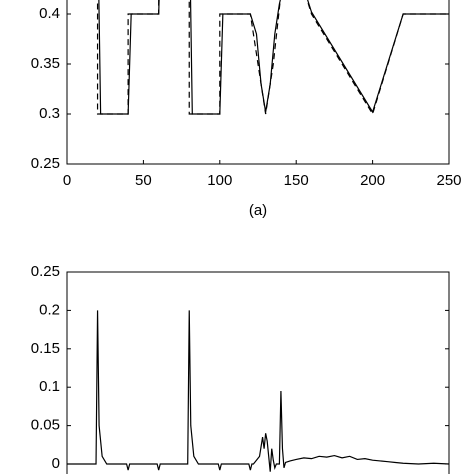 This screenshot has width=474, height=474. I want to click on y-tick-label: 0.15, so click(45, 348).